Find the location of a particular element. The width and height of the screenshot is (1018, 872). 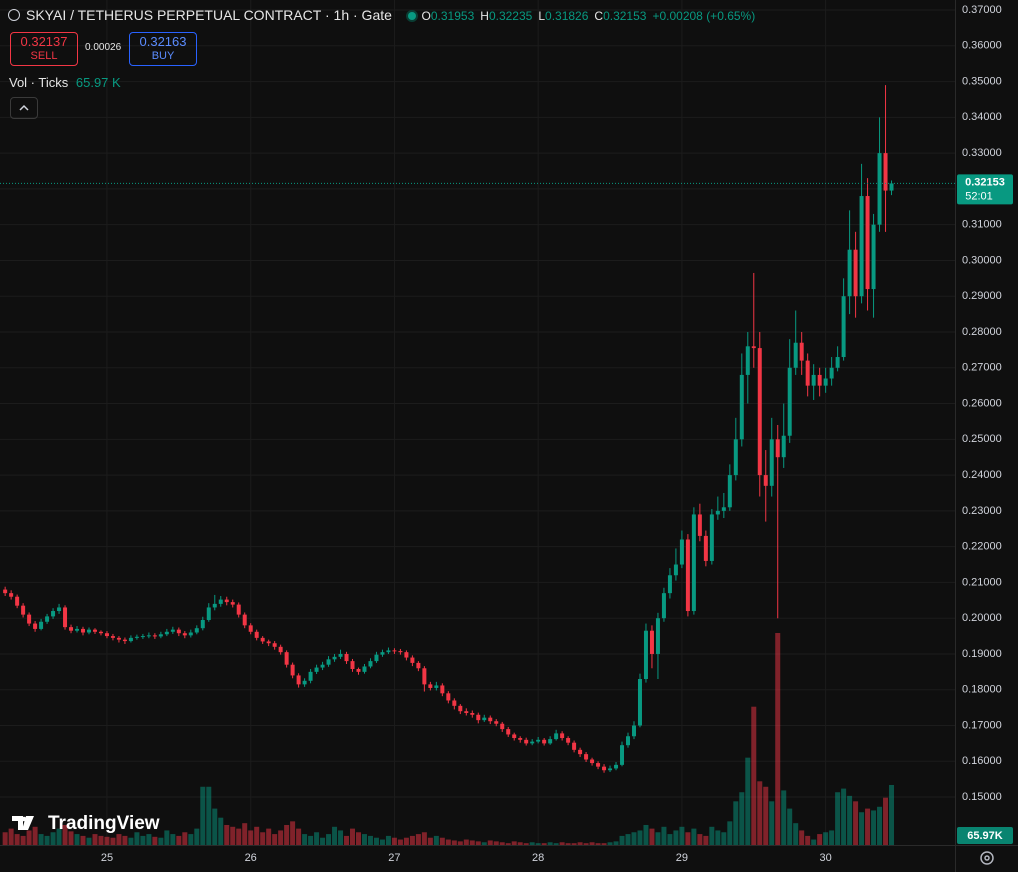

buy-button: 0.32163 BUY is located at coordinates (163, 49).